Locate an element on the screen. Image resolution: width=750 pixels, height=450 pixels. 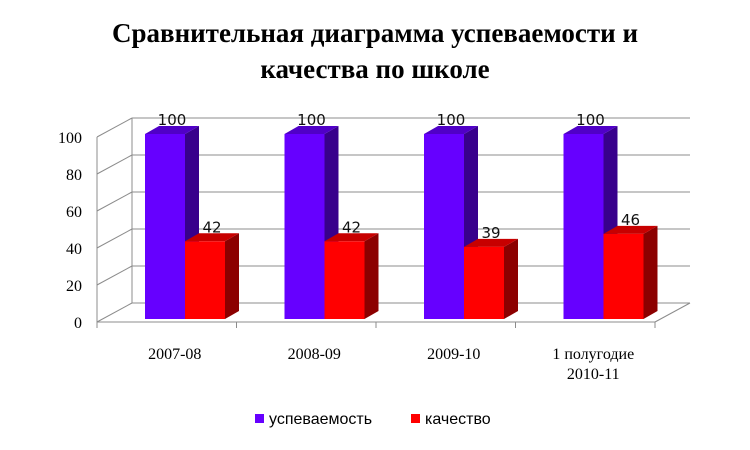
x-category-label: 2007-08 is located at coordinates (174, 354).